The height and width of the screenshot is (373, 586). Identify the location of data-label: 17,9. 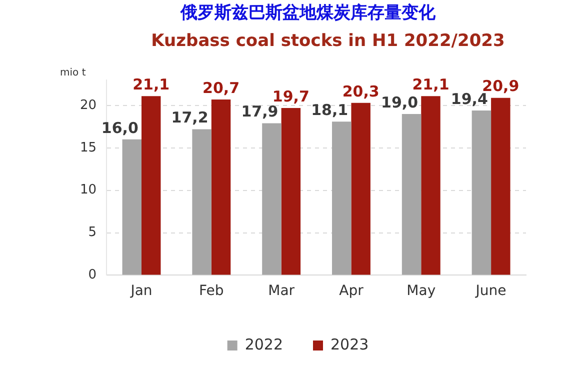
(259, 111).